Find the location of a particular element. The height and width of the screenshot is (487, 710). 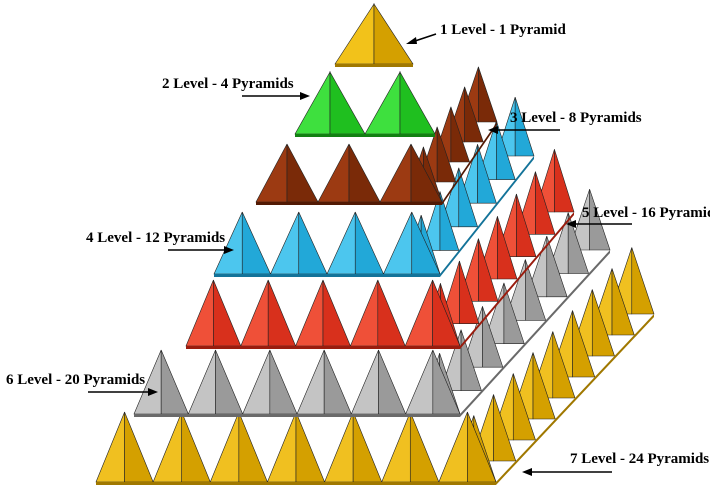

level-2-label: 2 Level - 4 Pyramids is located at coordinates (228, 84).